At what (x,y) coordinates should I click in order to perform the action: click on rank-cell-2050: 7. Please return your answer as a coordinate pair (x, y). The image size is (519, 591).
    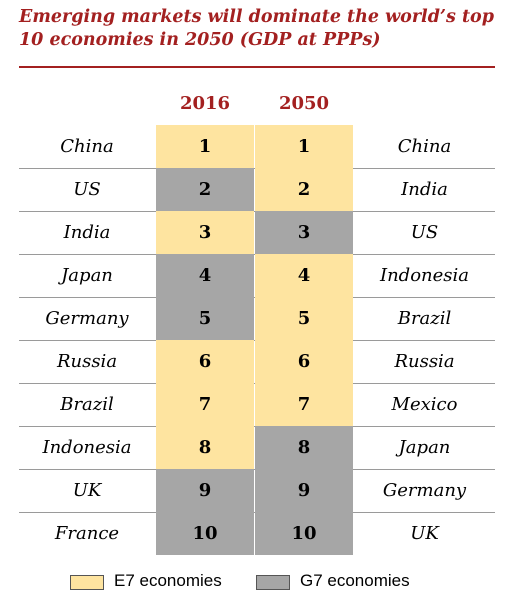
    Looking at the image, I should click on (304, 404).